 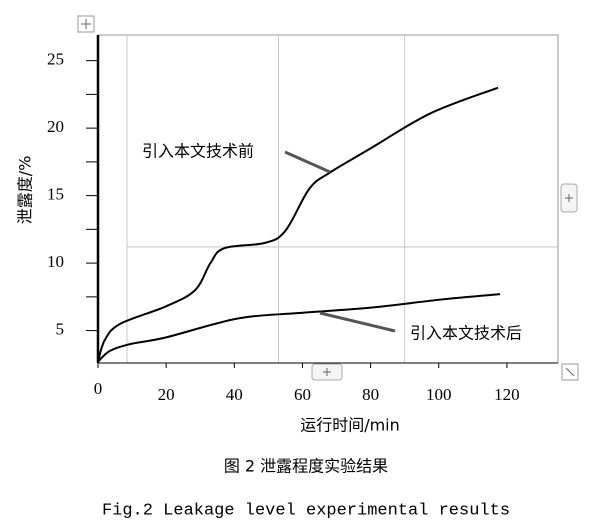 What do you see at coordinates (306, 466) in the screenshot?
I see `caption: 图 2 泄露程度实验结果` at bounding box center [306, 466].